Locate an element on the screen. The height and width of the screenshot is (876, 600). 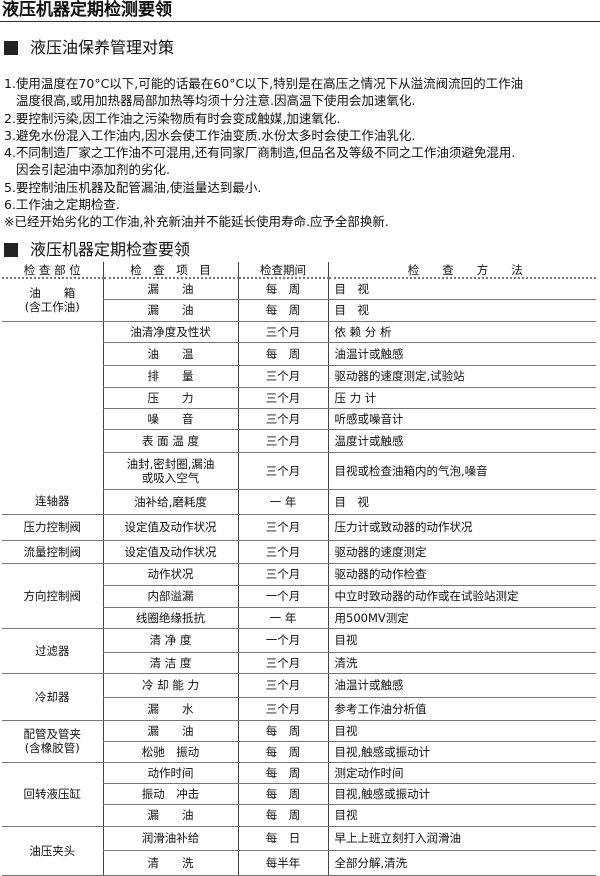
inspection-item: 清 洗 is located at coordinates (170, 863).